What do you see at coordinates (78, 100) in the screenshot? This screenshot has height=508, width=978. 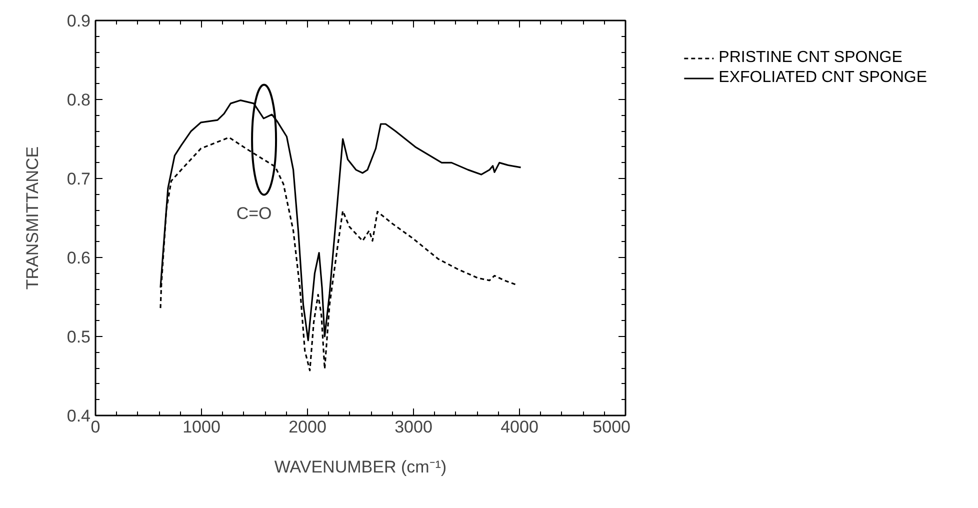 I see `y-tick-label: 0.8` at bounding box center [78, 100].